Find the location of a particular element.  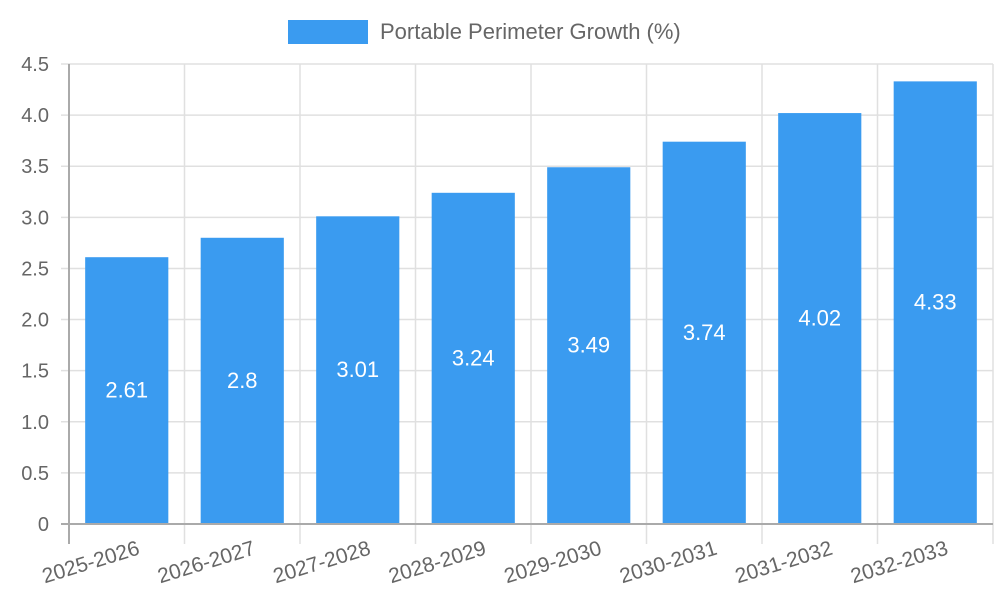

x-tick-label: 2025-2026 is located at coordinates (90, 562).